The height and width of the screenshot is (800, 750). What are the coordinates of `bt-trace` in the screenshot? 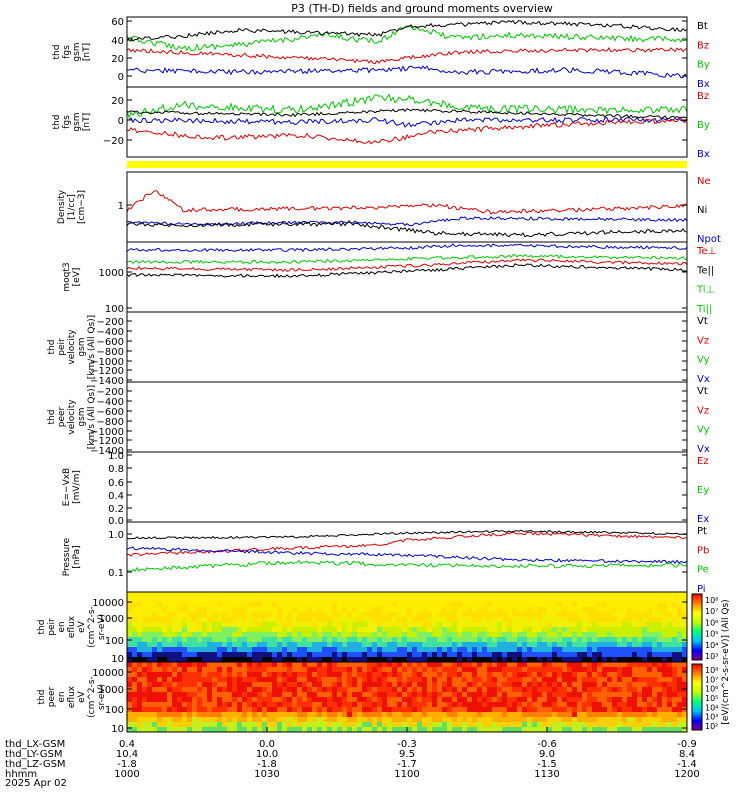 It's located at (407, 30).